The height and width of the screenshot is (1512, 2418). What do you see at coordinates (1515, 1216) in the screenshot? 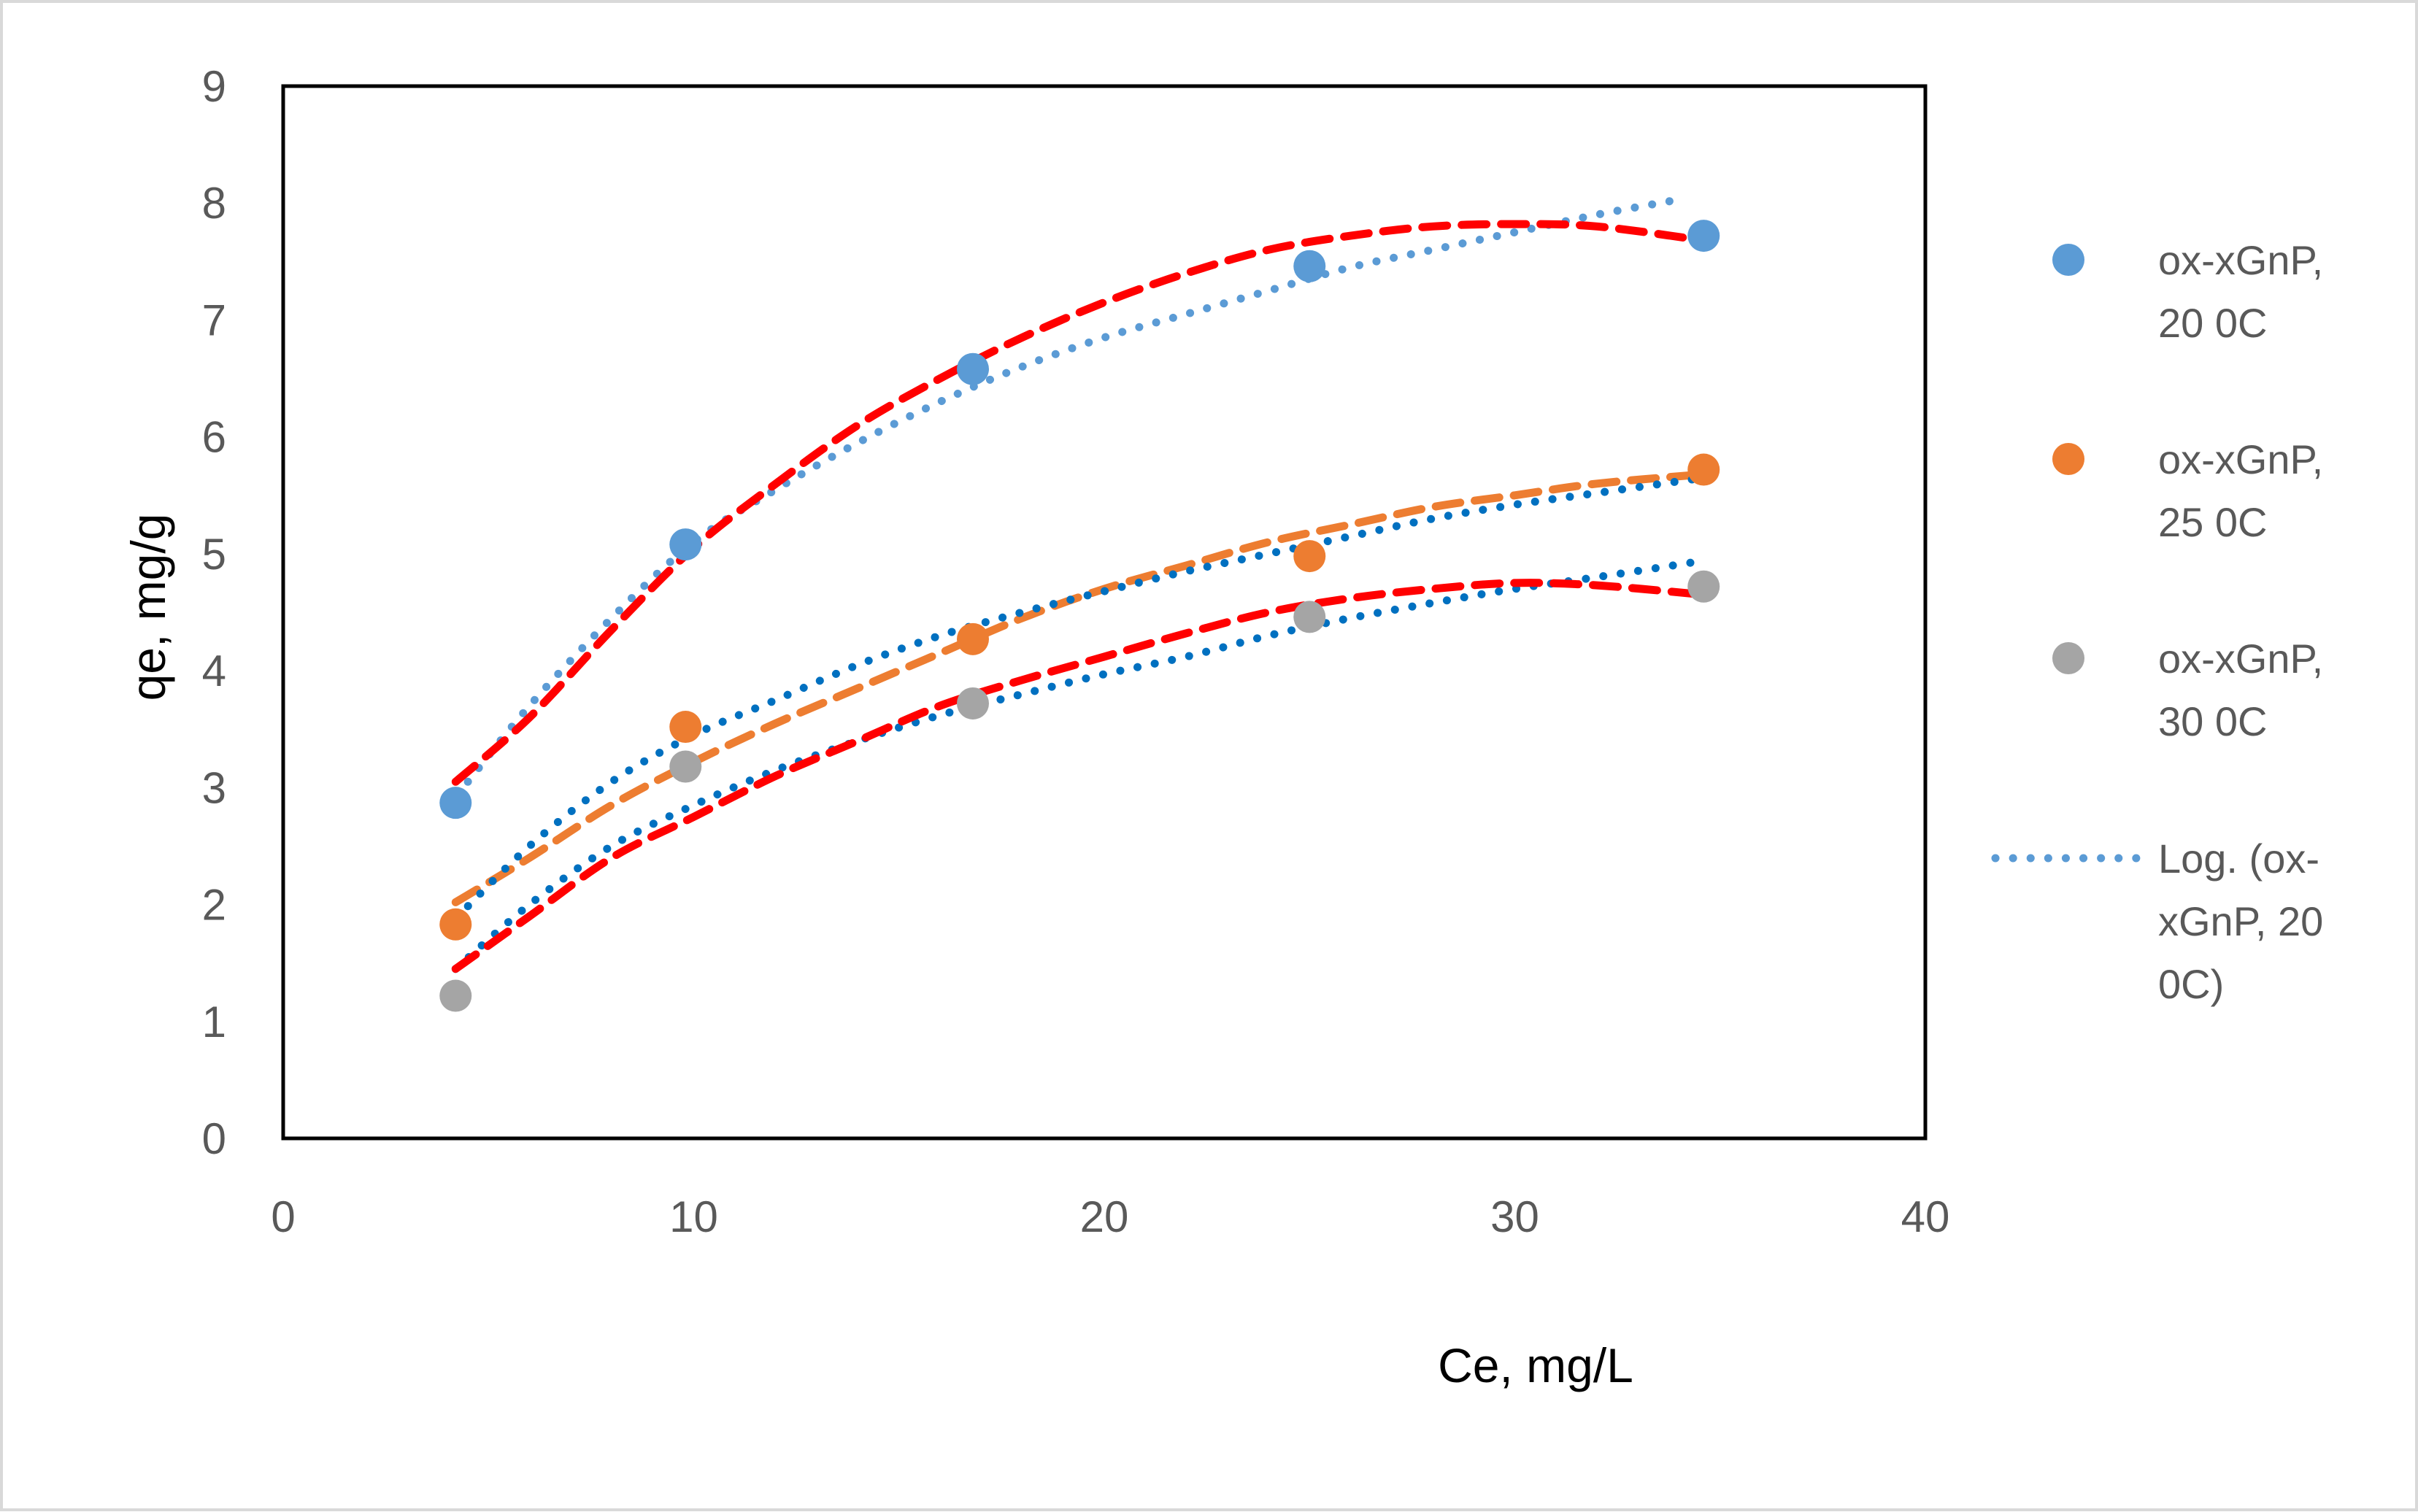
I see `x-tick-label: 30` at bounding box center [1515, 1216].